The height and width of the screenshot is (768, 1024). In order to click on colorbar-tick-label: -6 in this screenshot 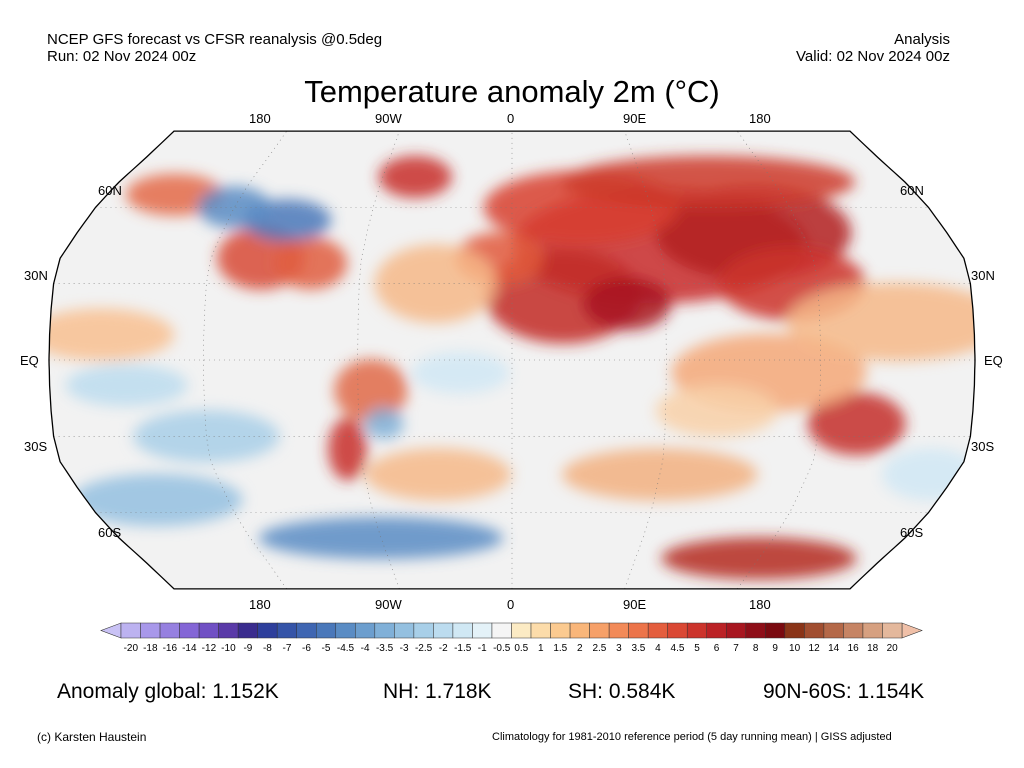, I will do `click(306, 648)`.